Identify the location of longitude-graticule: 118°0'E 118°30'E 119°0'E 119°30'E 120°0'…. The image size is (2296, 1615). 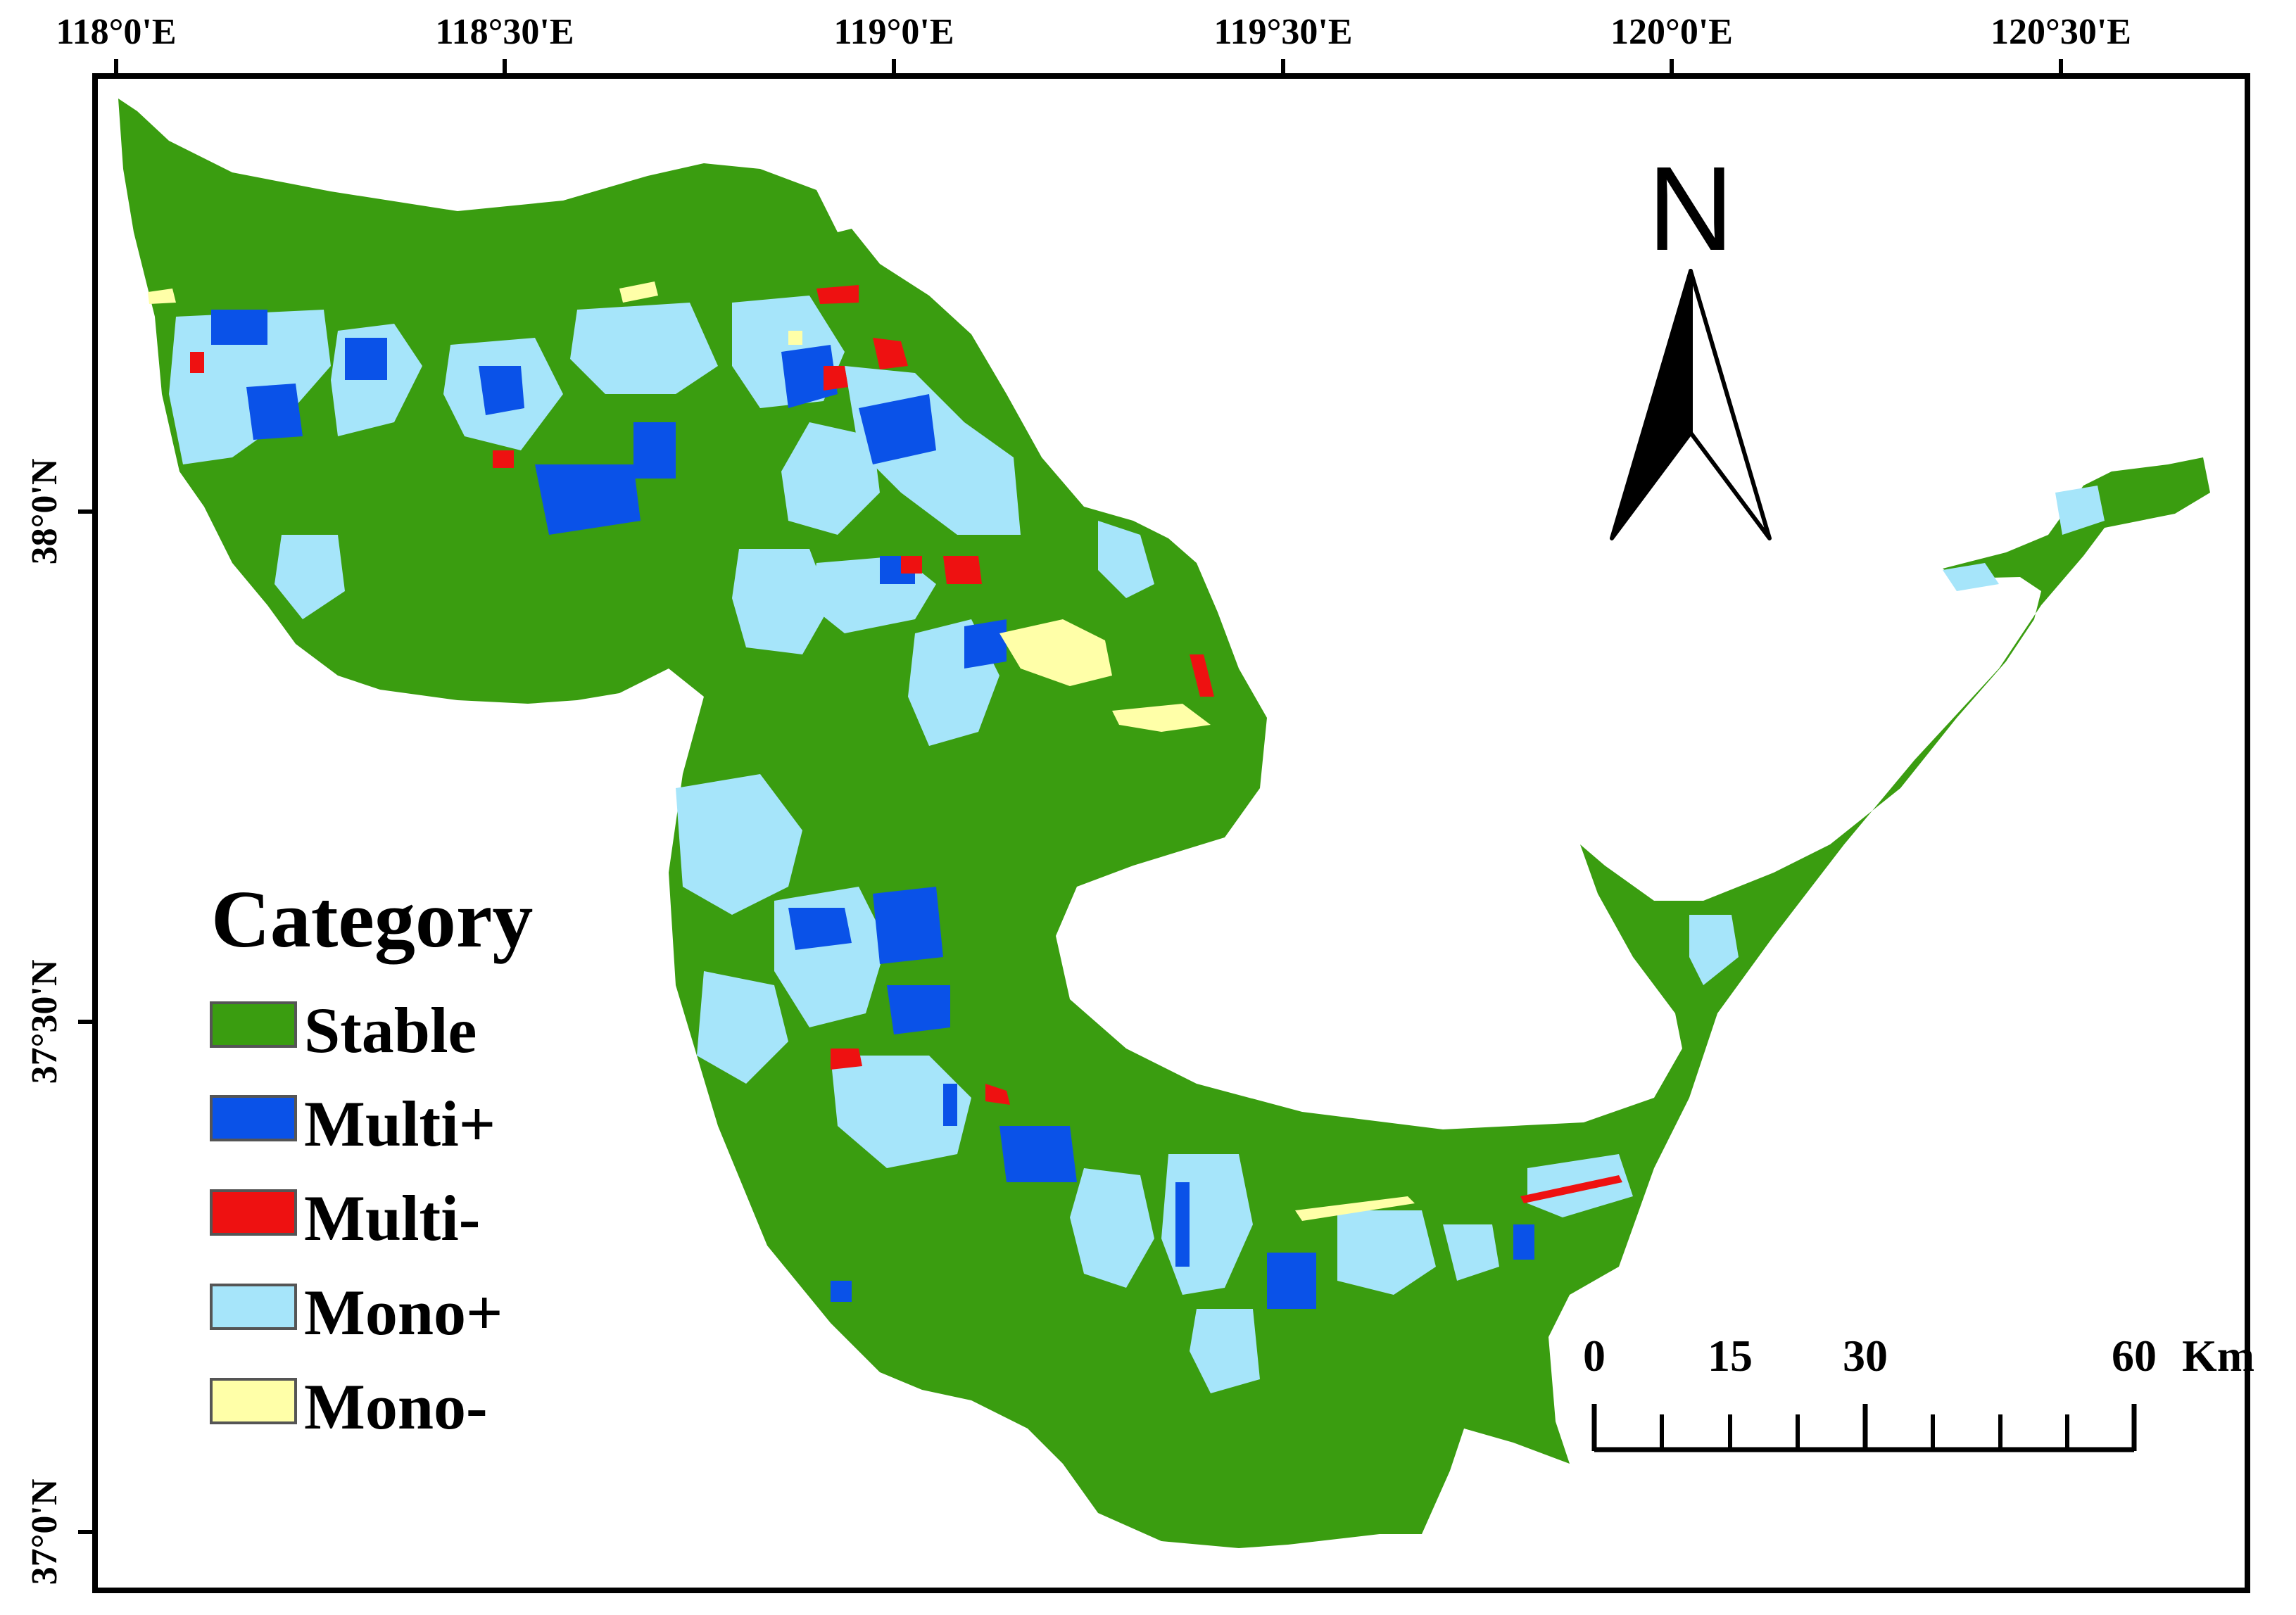
(1093, 44).